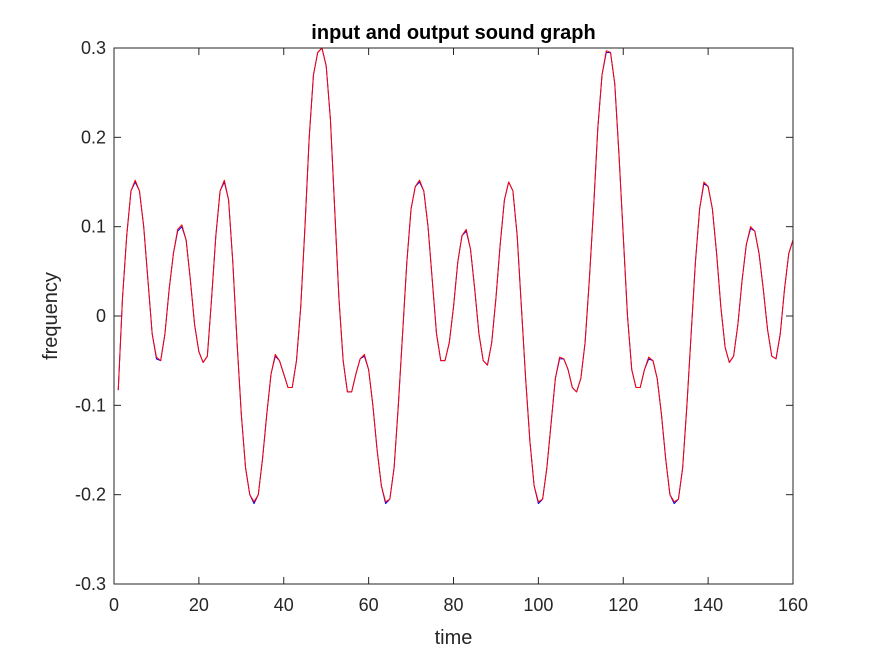 The image size is (875, 661). I want to click on x-tick-label: 160, so click(793, 605).